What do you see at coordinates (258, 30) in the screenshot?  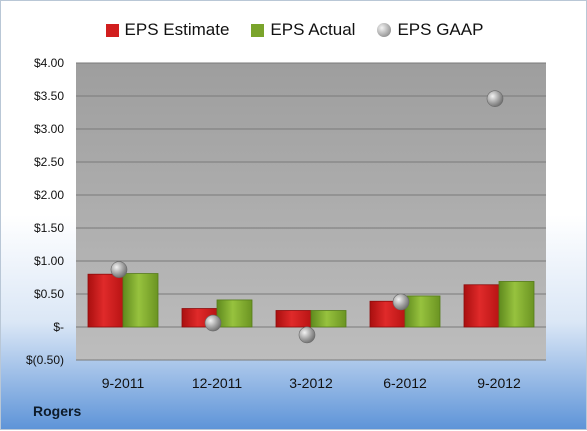 I see `legend-swatch-actual` at bounding box center [258, 30].